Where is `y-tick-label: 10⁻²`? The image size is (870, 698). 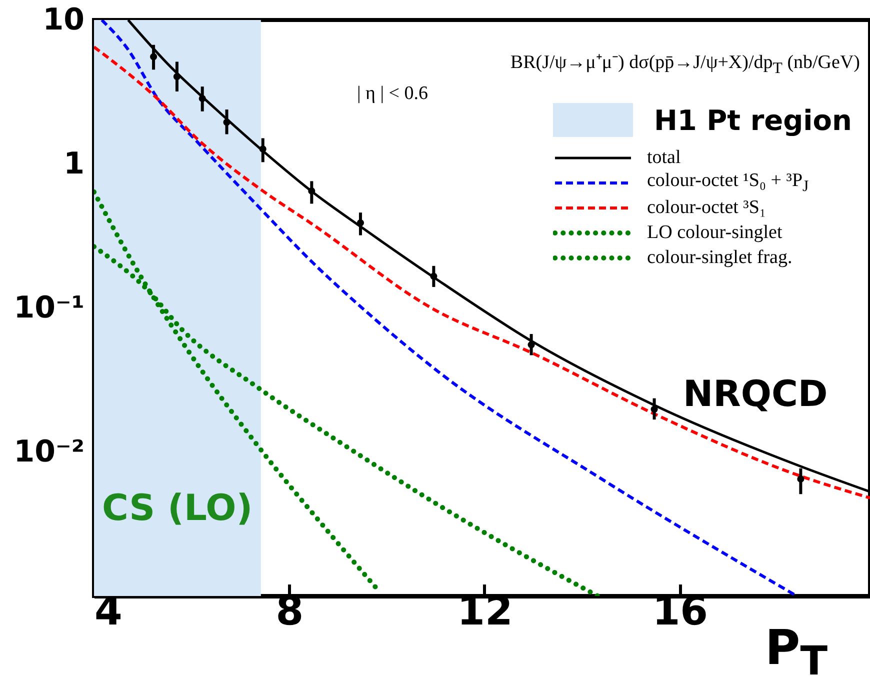
y-tick-label: 10⁻² is located at coordinates (49, 452).